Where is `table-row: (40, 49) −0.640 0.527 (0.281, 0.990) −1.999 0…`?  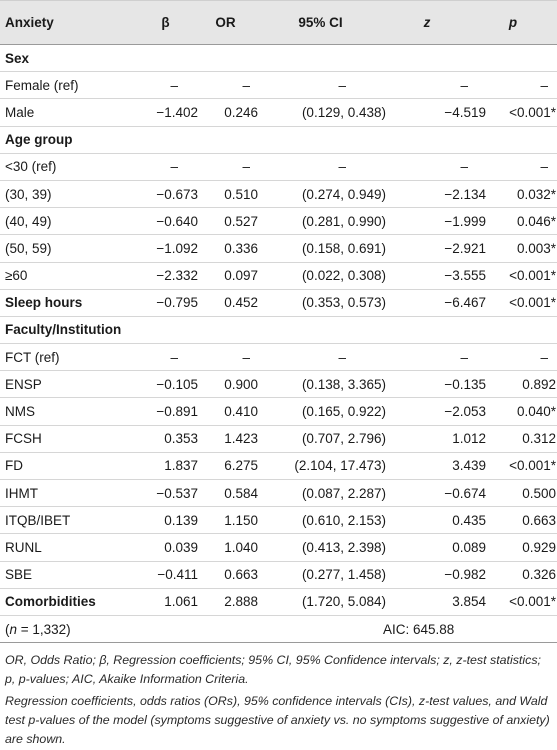
table-row: (40, 49) −0.640 0.527 (0.281, 0.990) −1.999 0… is located at coordinates (278, 222).